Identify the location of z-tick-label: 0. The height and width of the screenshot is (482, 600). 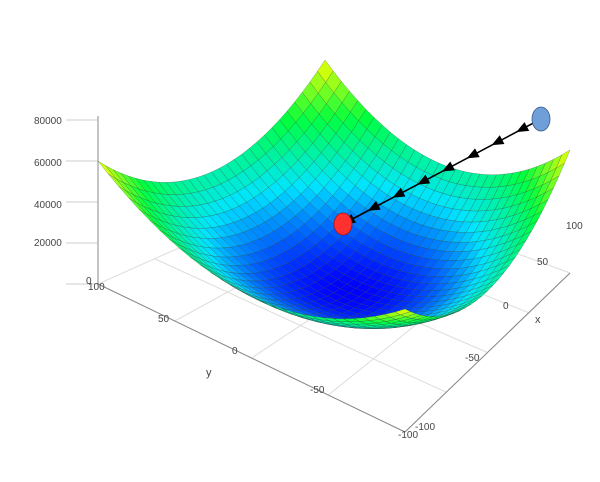
(89, 281).